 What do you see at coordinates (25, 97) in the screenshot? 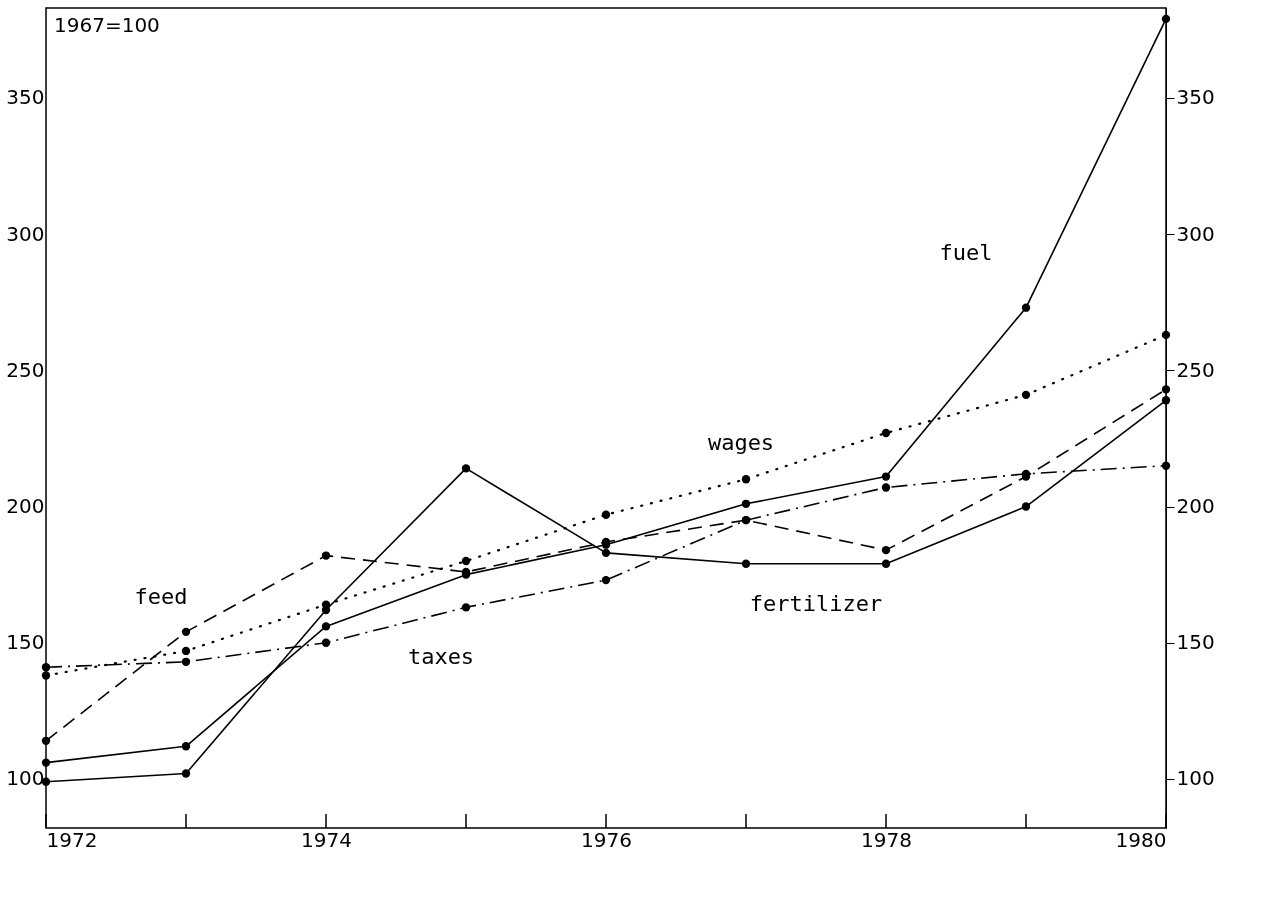
I see `y-tick-label: 350` at bounding box center [25, 97].